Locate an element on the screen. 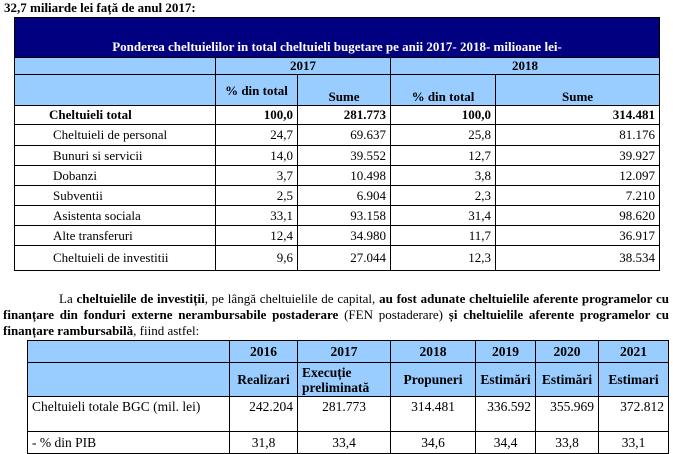  cell: 39.552 is located at coordinates (344, 155).